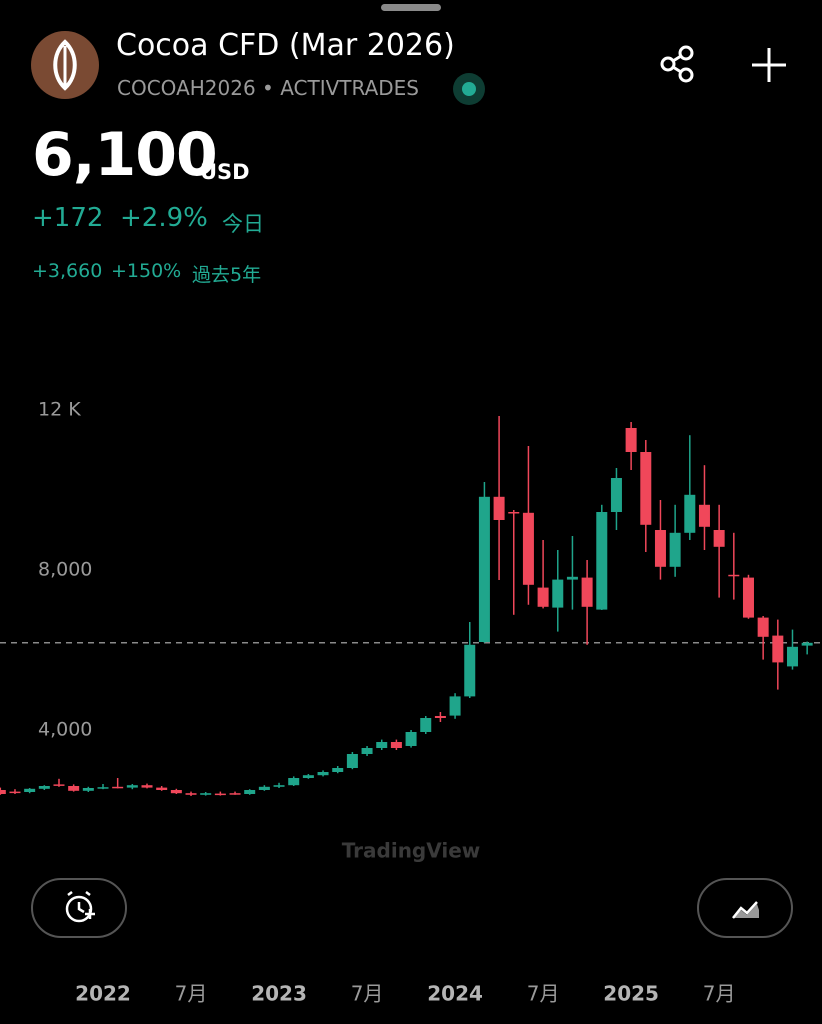 The image size is (822, 1024). What do you see at coordinates (268, 88) in the screenshot?
I see `symbol-subtitle: COCOAH2026 • ACTIVTRADES` at bounding box center [268, 88].